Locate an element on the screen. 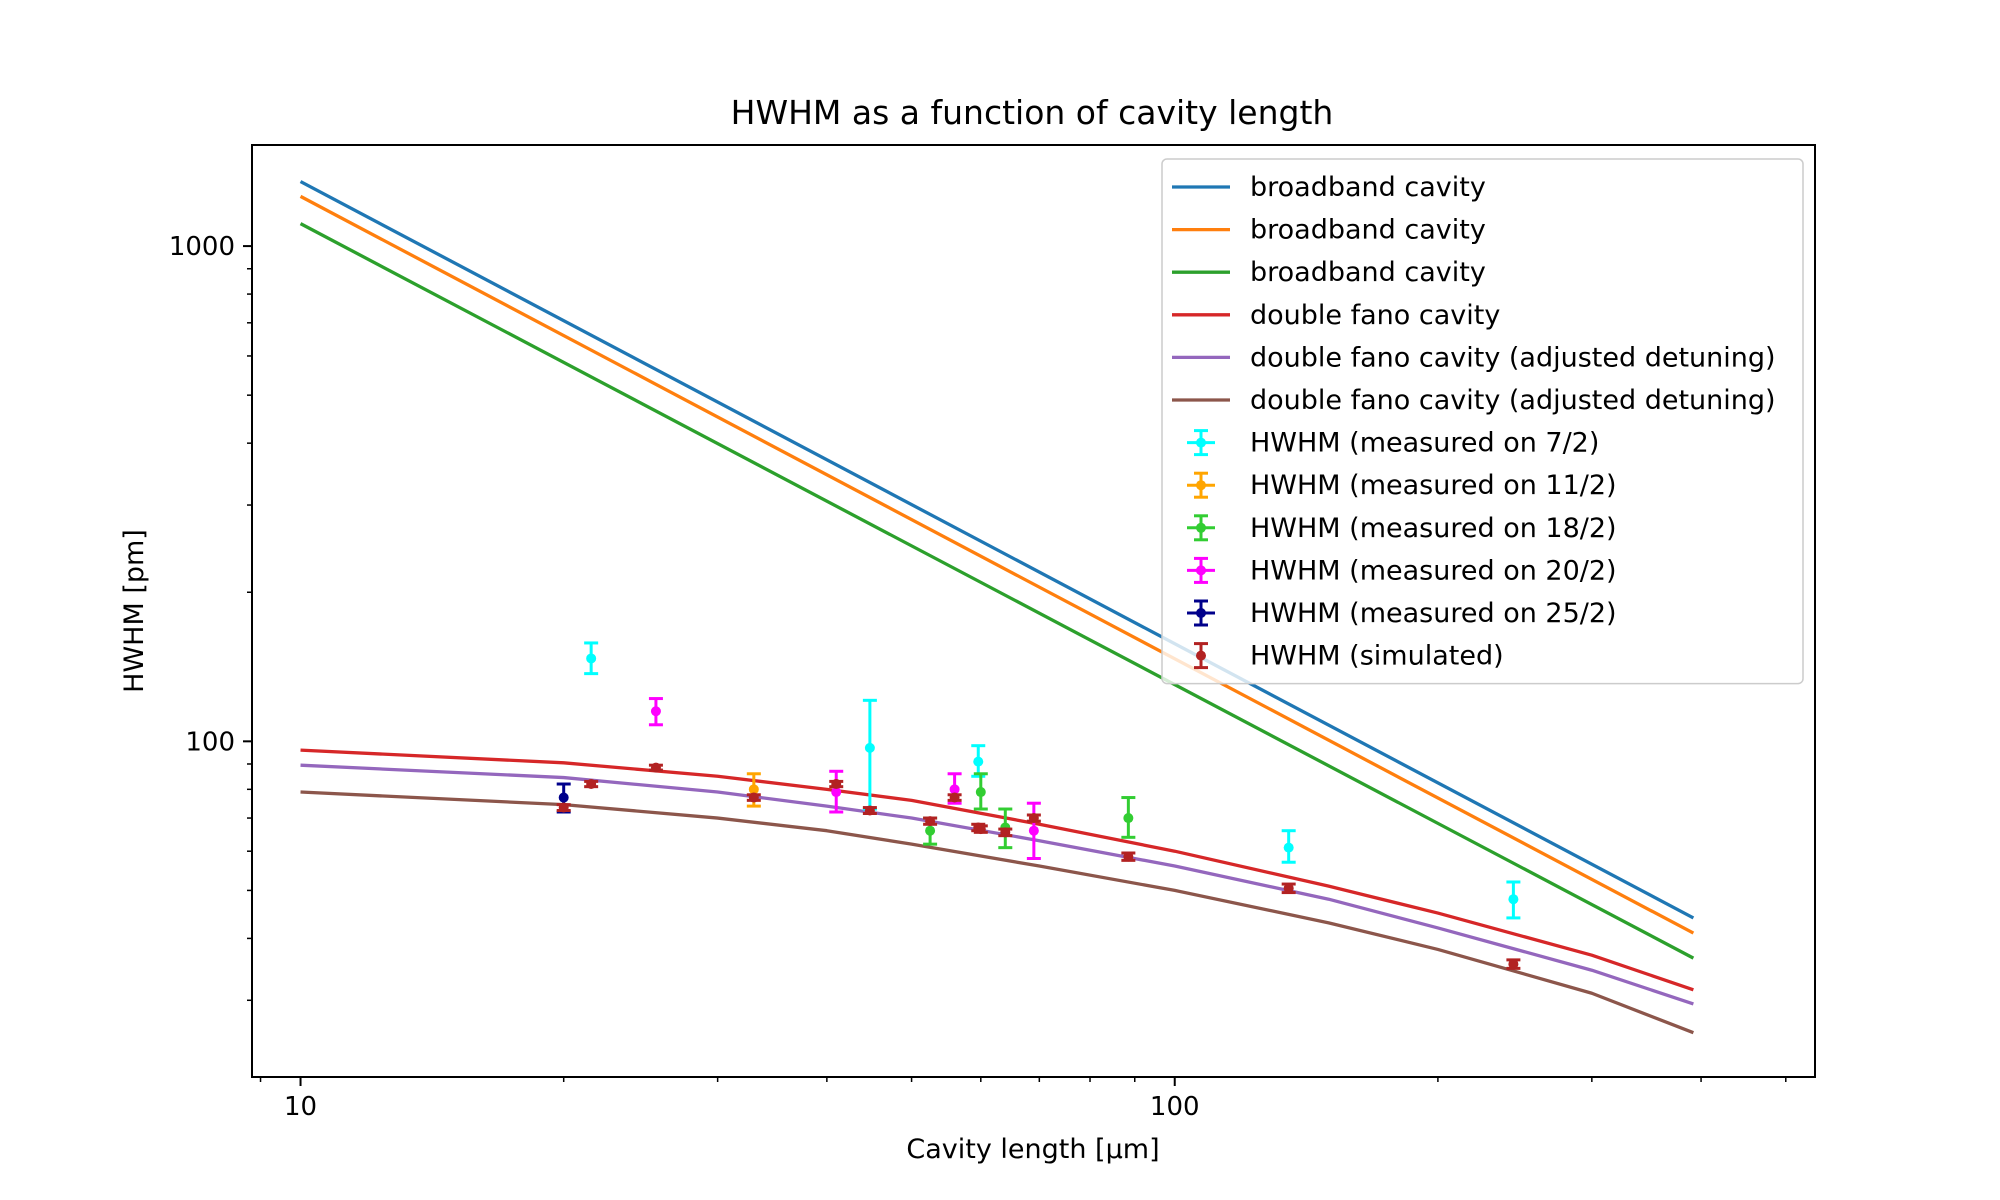 This screenshot has width=2000, height=1200. legend-label-4: double fano cavity (adjusted detuning) is located at coordinates (1513, 357).